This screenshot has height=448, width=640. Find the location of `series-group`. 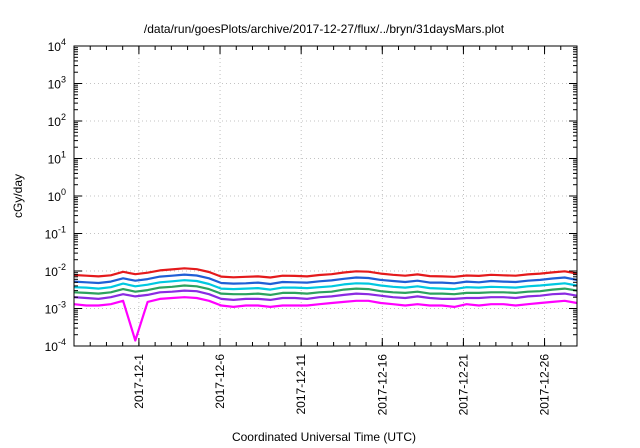

series-group is located at coordinates (325, 304).